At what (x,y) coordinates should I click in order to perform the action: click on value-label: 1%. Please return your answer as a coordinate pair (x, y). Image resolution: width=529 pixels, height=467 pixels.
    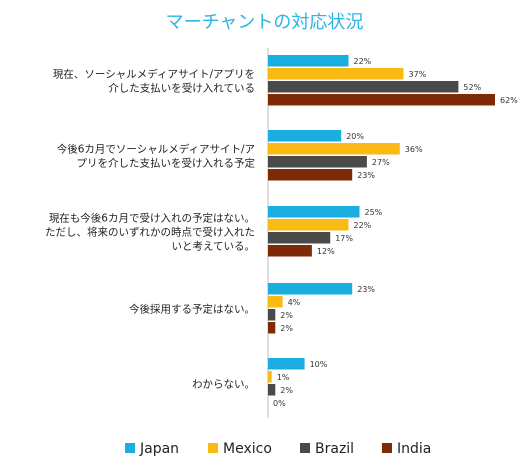
    Looking at the image, I should click on (283, 377).